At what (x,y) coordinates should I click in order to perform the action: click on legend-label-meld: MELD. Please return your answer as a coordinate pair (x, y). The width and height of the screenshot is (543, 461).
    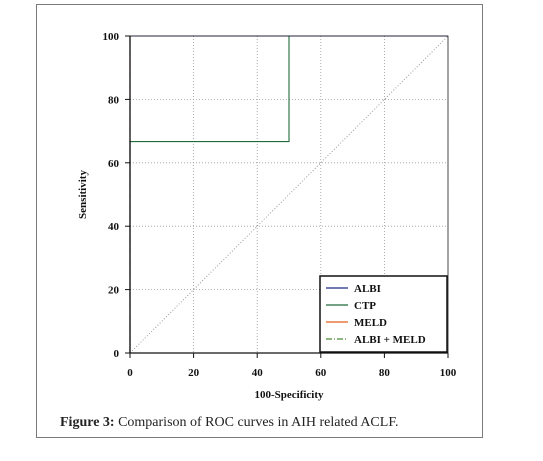
    Looking at the image, I should click on (370, 323).